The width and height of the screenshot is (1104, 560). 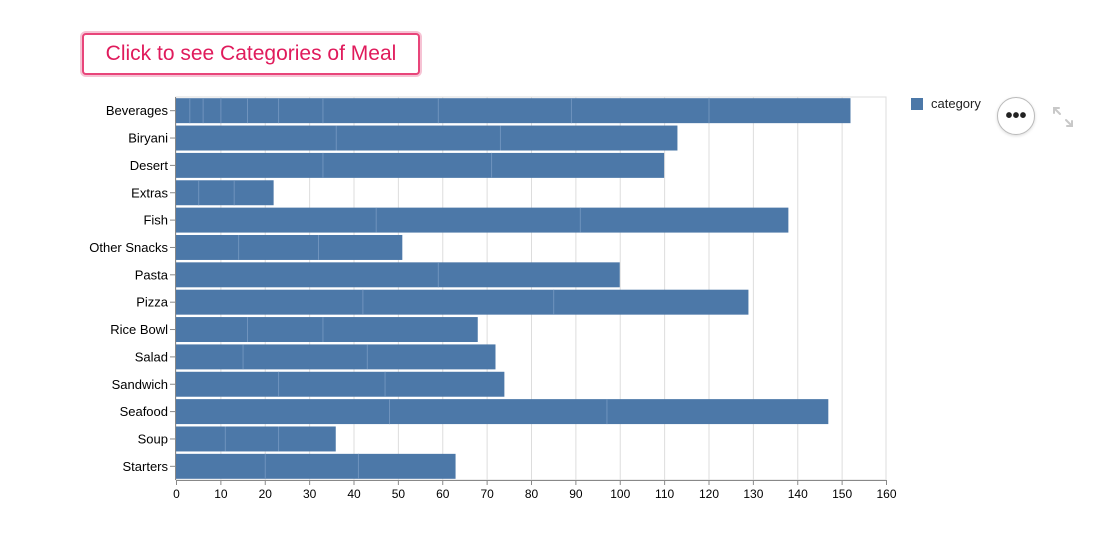 I want to click on x-tick-label: 80, so click(x=532, y=494).